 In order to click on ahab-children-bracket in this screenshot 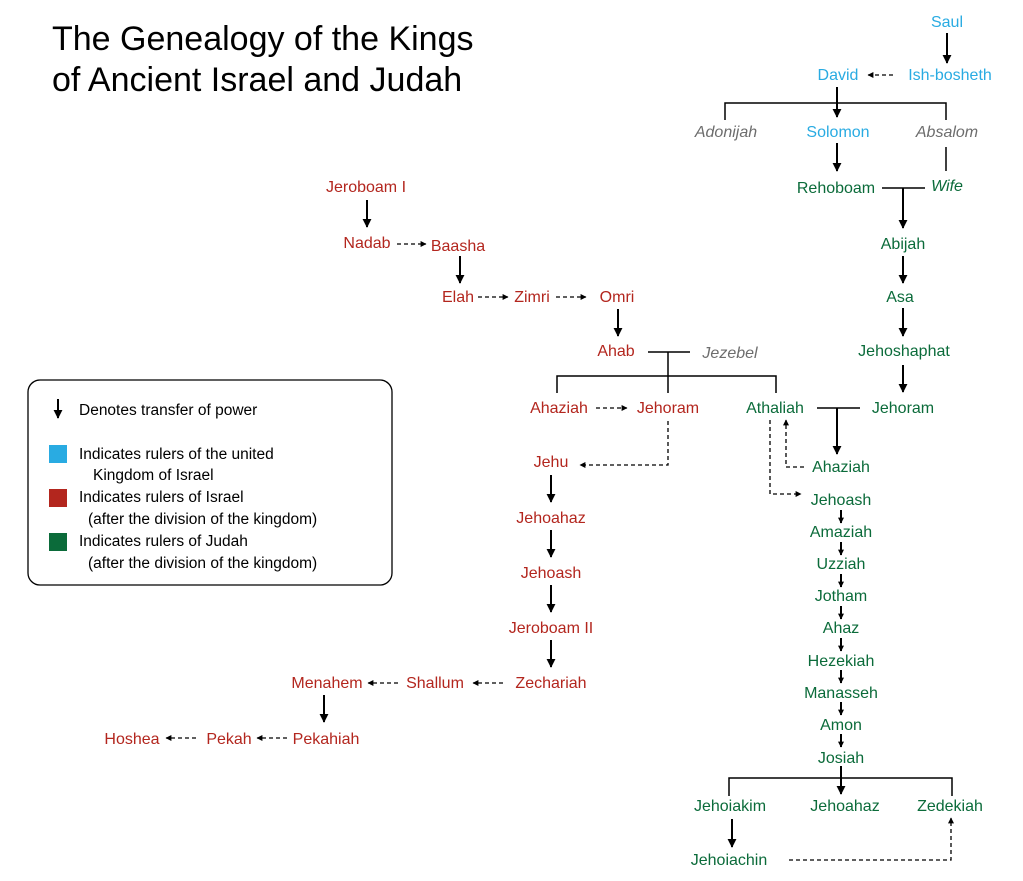, I will do `click(666, 384)`.